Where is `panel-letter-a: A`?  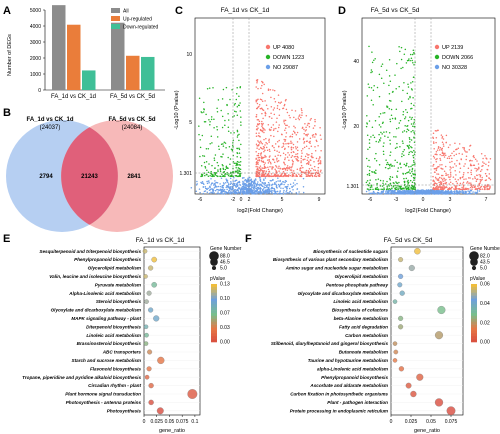
panel-letter-a: A is located at coordinates (7, 11).